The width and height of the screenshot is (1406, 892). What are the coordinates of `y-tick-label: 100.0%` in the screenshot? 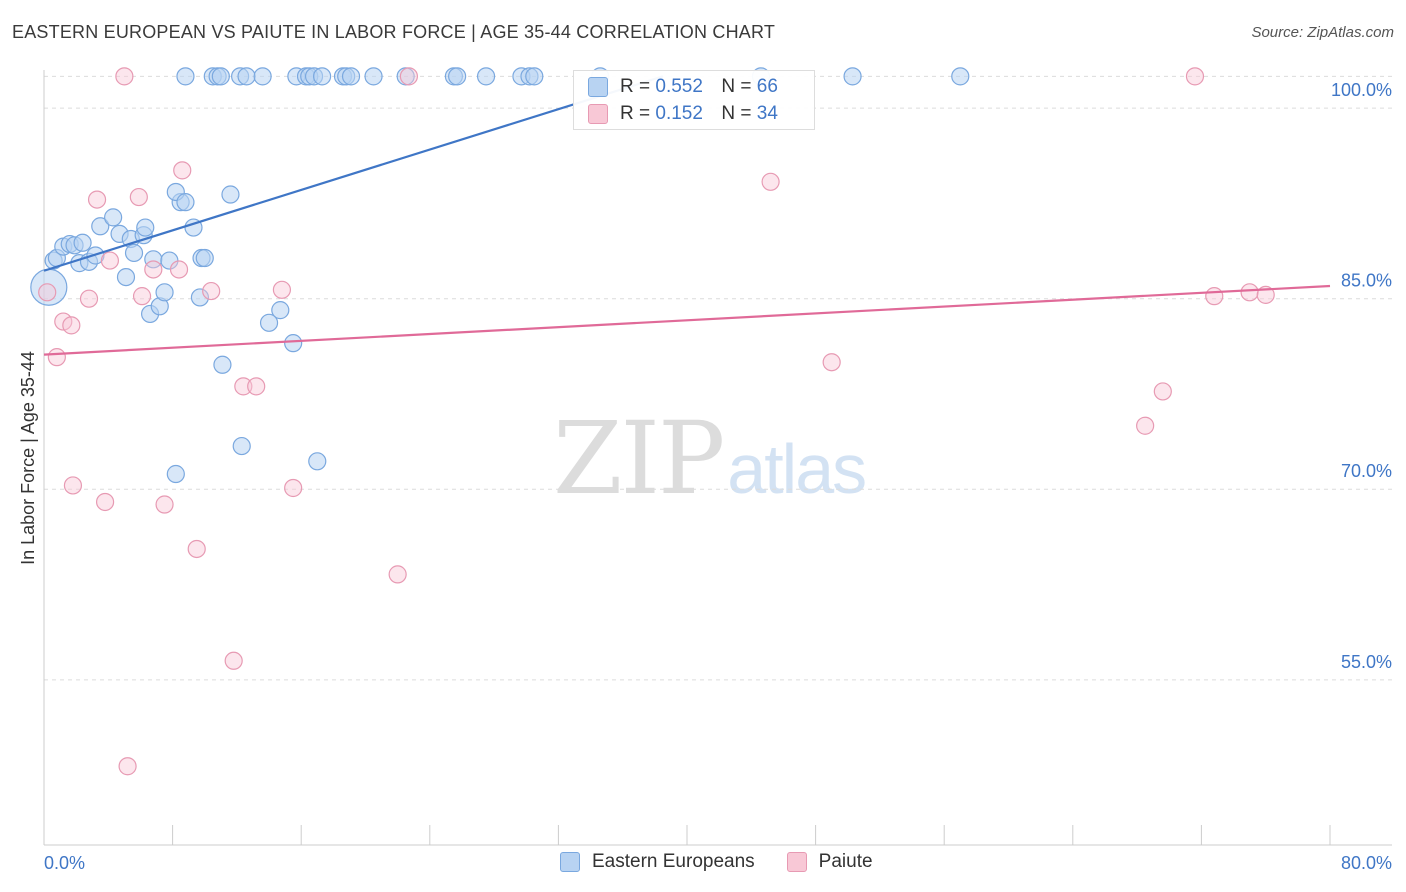 It's located at (1361, 90).